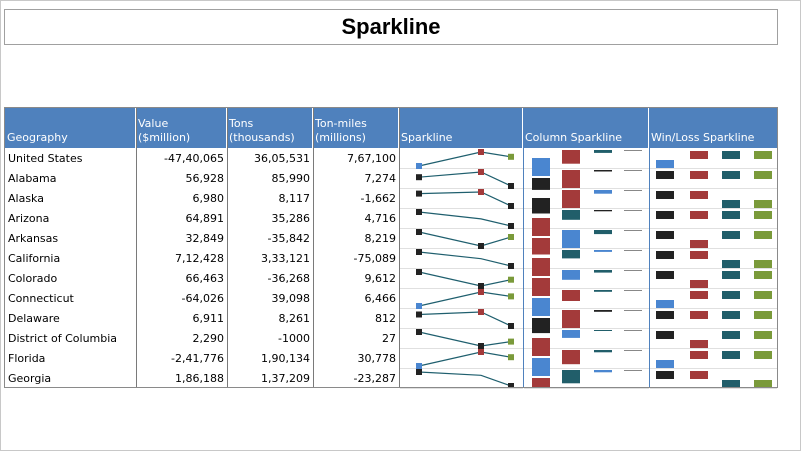  I want to click on header-geography: Geography, so click(70, 128).